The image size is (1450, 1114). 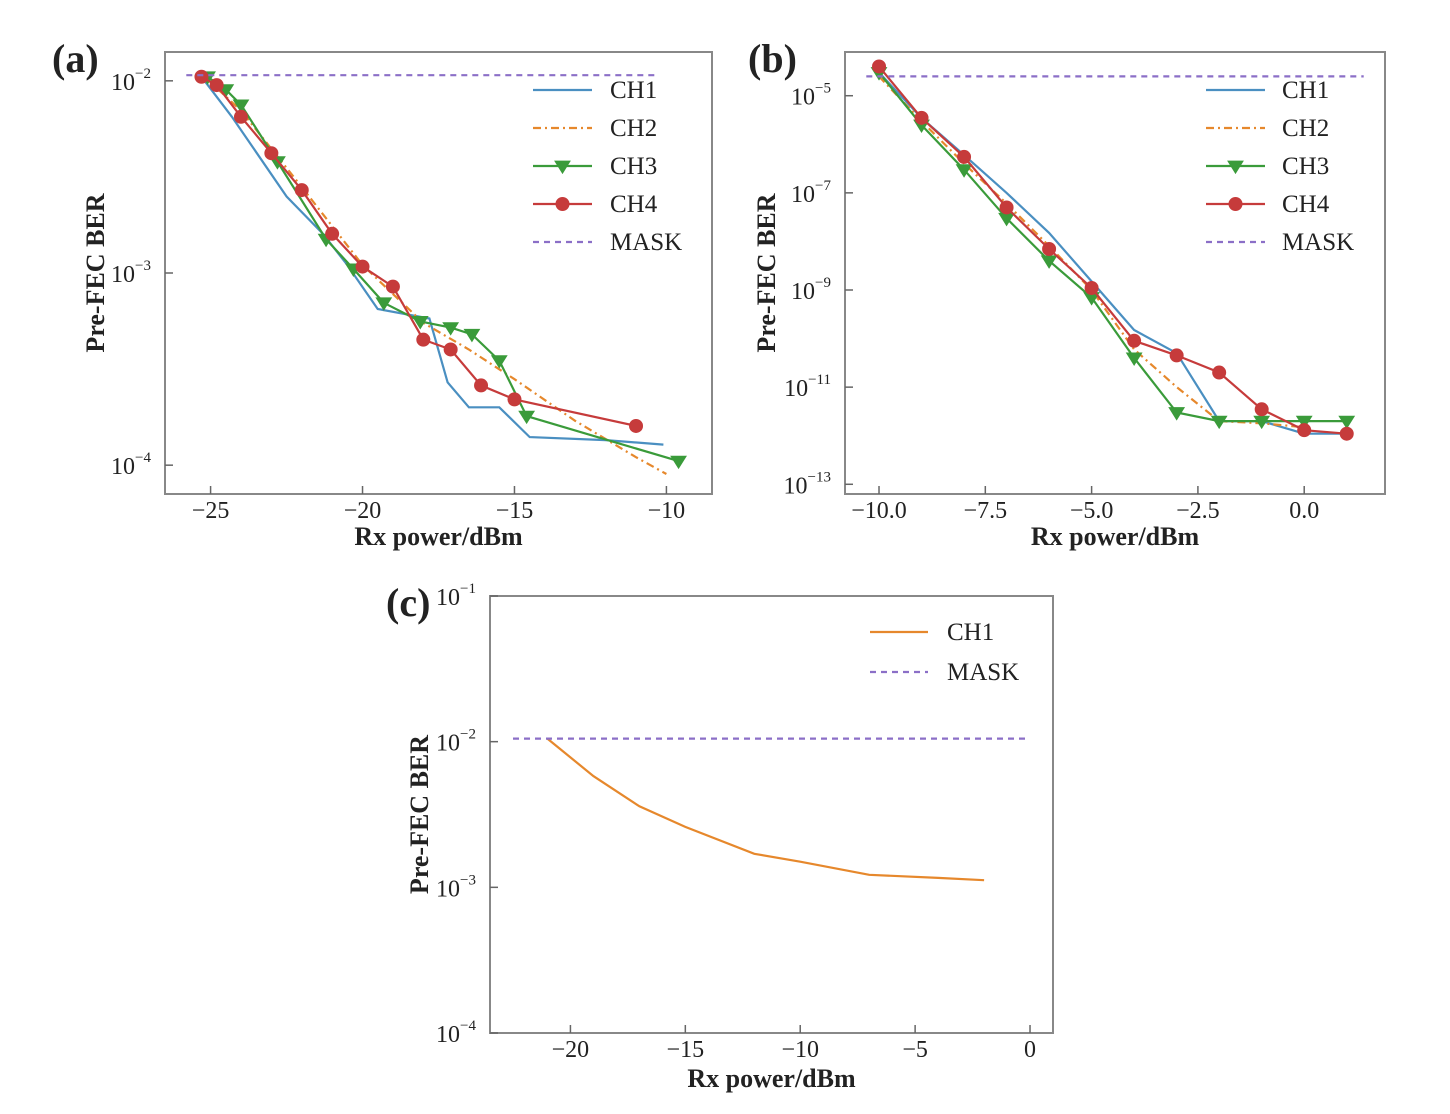 What do you see at coordinates (944, 652) in the screenshot?
I see `legend: CH1 MASK` at bounding box center [944, 652].